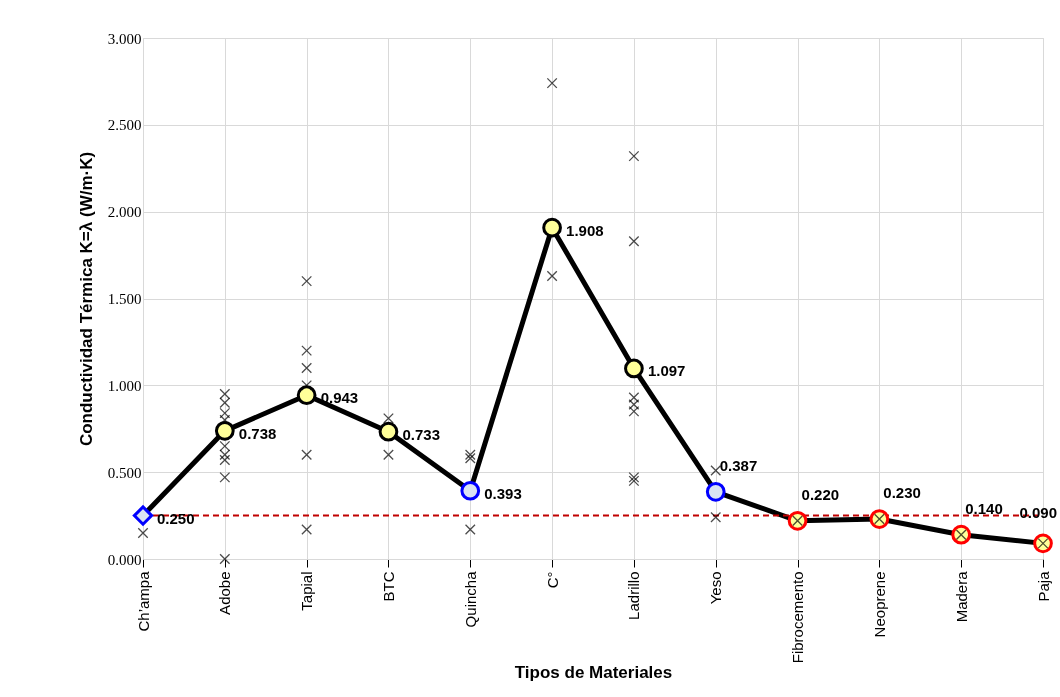 The image size is (1060, 697). Describe the element at coordinates (984, 508) in the screenshot. I see `data-label: 0.140` at that location.